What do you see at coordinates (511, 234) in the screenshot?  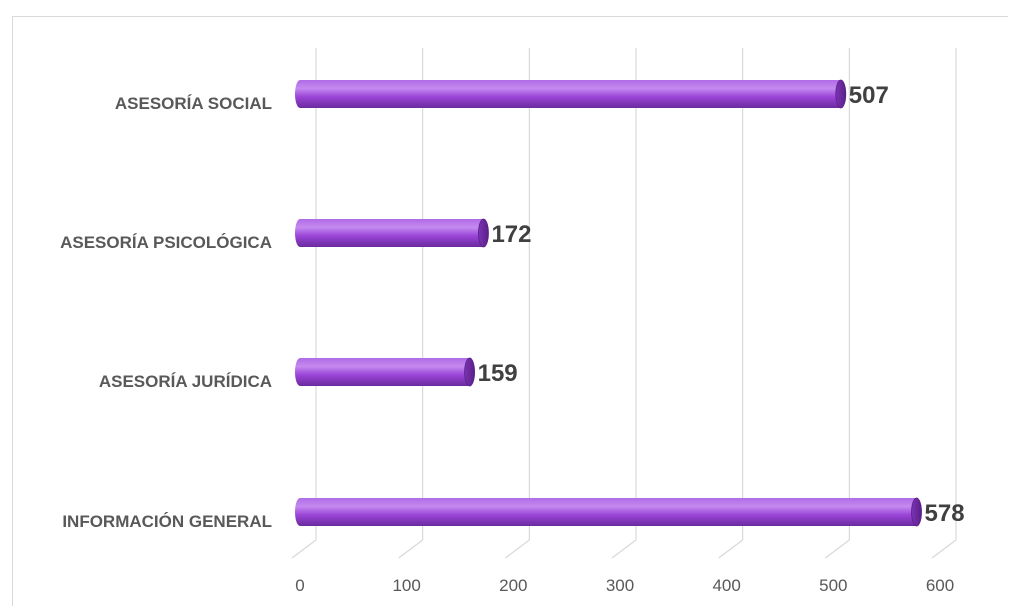 I see `data-label: 172` at bounding box center [511, 234].